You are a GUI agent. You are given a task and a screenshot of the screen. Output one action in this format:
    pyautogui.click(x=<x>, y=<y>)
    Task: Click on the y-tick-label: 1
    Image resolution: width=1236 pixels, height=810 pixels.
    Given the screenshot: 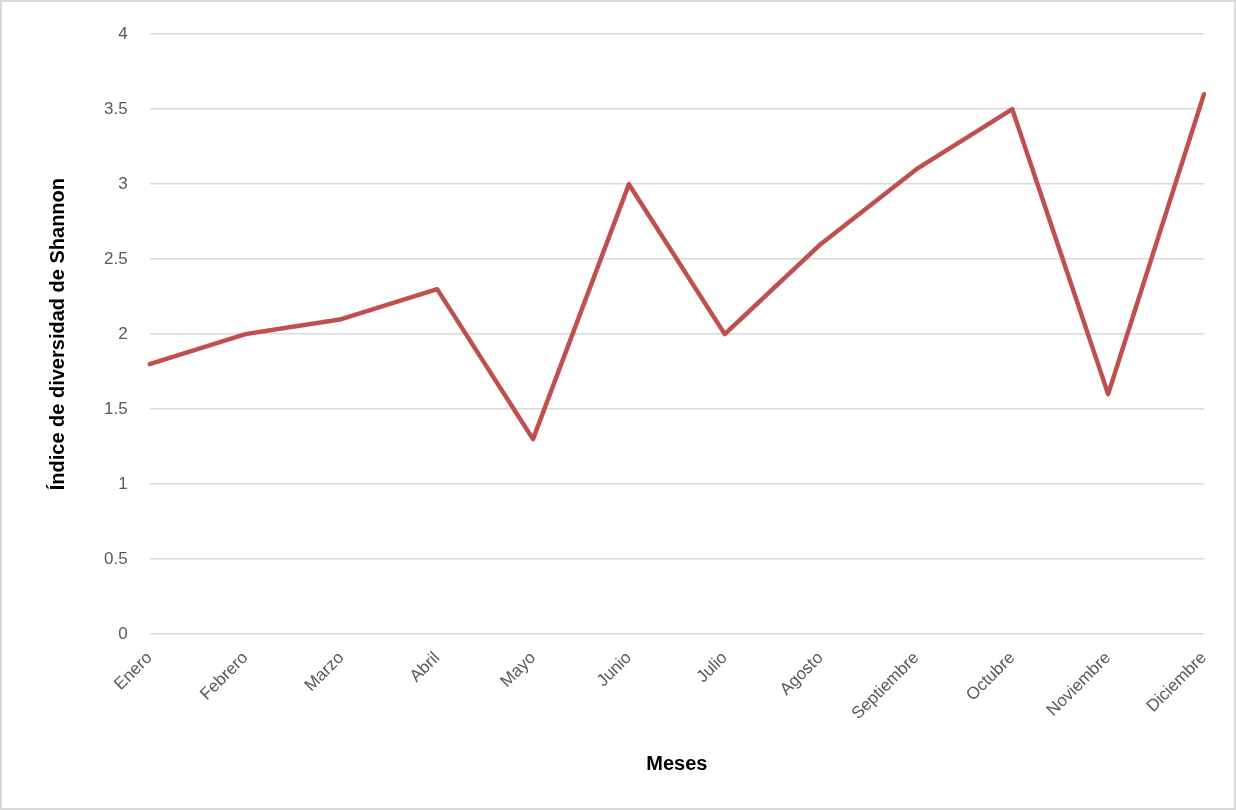 What is the action you would take?
    pyautogui.click(x=123, y=483)
    